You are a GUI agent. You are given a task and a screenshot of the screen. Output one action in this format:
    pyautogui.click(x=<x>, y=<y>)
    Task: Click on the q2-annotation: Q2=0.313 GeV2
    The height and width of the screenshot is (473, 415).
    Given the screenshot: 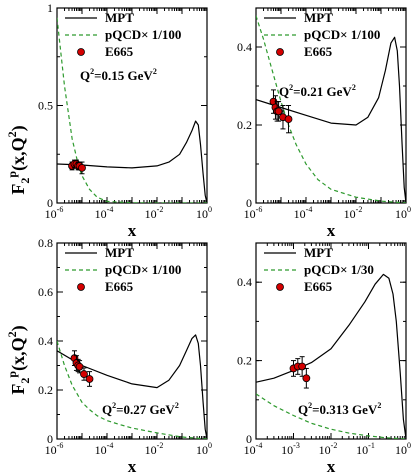 What is the action you would take?
    pyautogui.click(x=339, y=409)
    